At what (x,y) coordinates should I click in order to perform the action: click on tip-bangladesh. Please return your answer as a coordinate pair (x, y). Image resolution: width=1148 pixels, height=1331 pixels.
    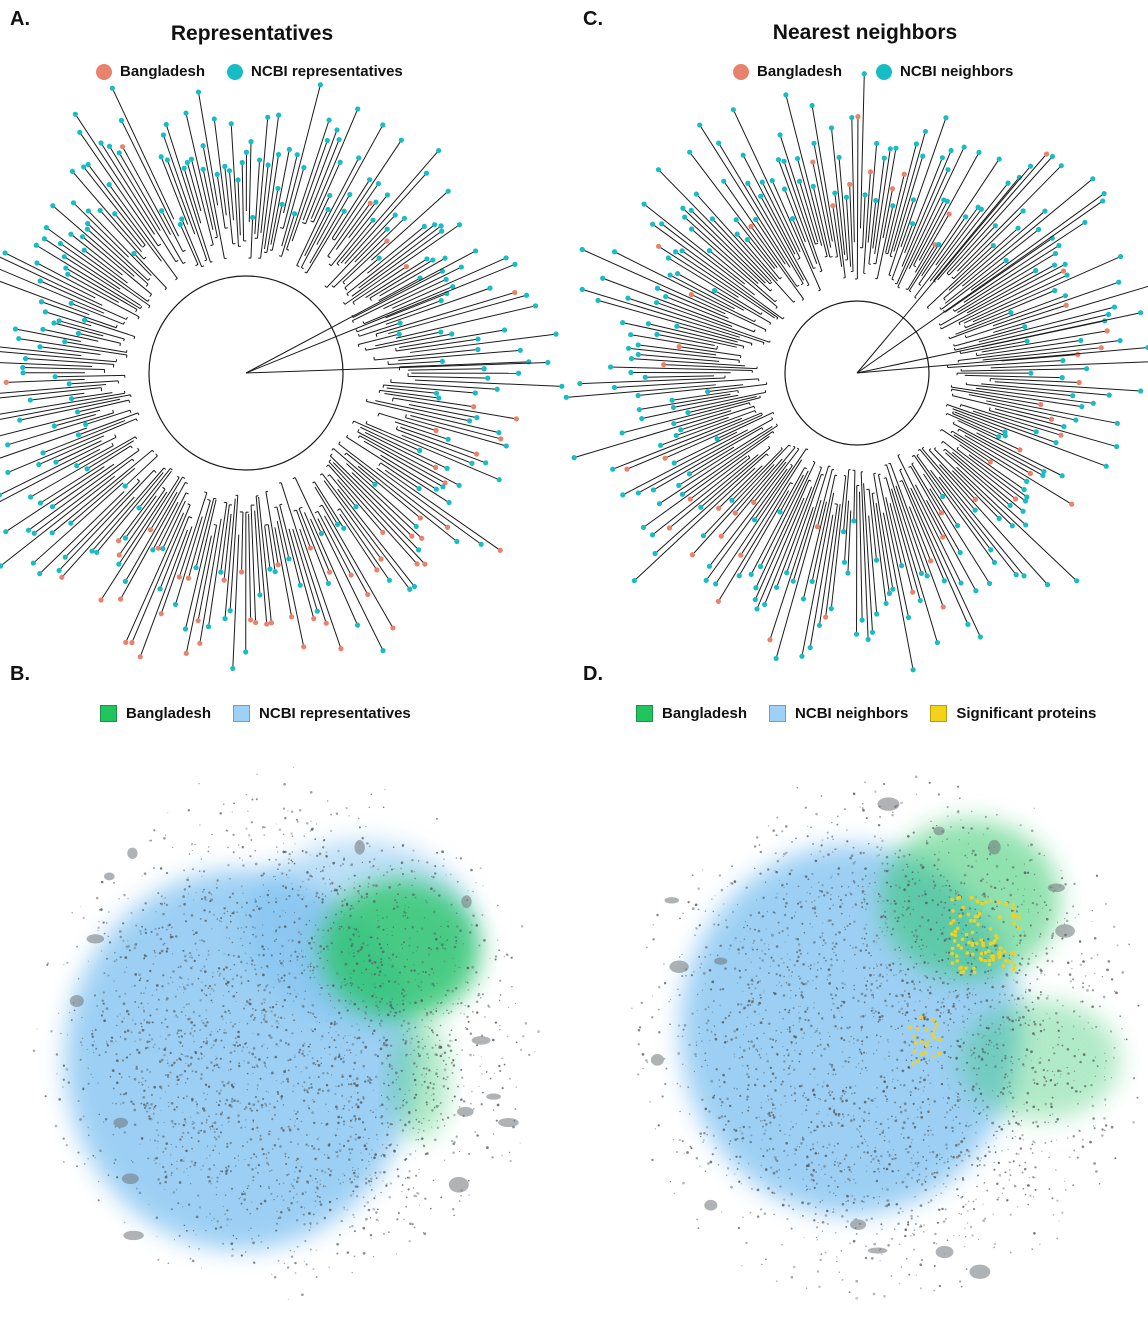
    Looking at the image, I should click on (314, 618).